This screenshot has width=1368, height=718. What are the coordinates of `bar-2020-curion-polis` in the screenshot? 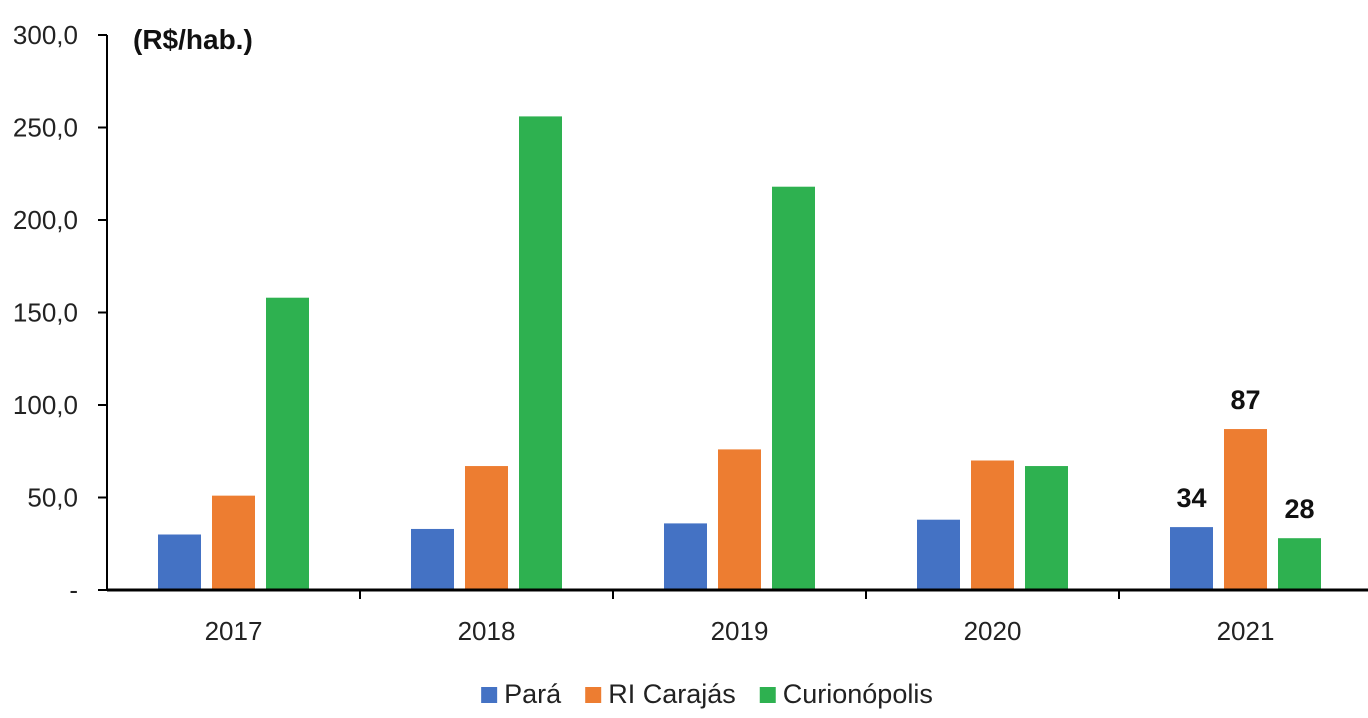 It's located at (1046, 528).